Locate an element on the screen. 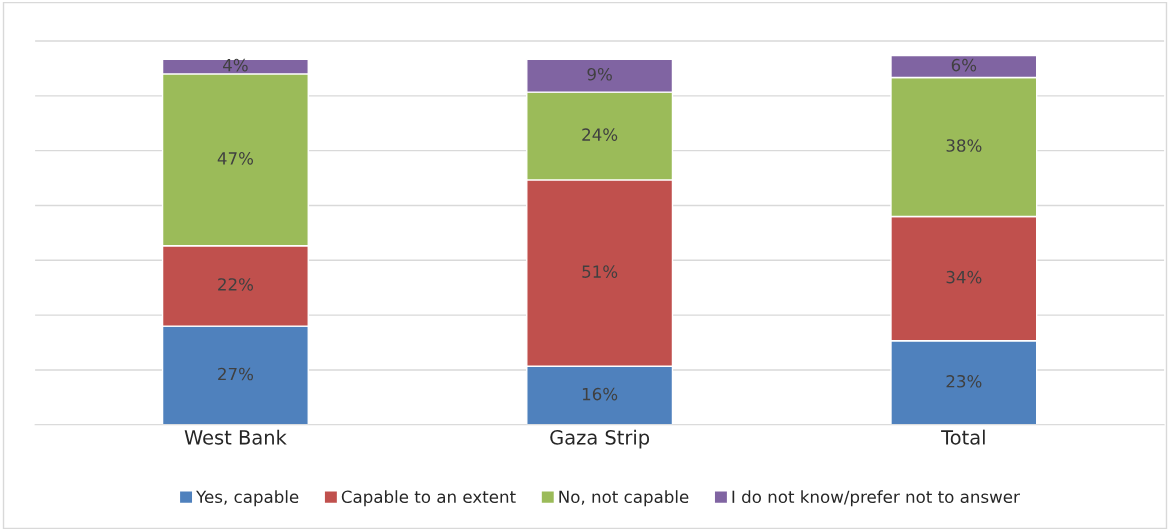 This screenshot has width=1170, height=531. data-label: 6% is located at coordinates (964, 65).